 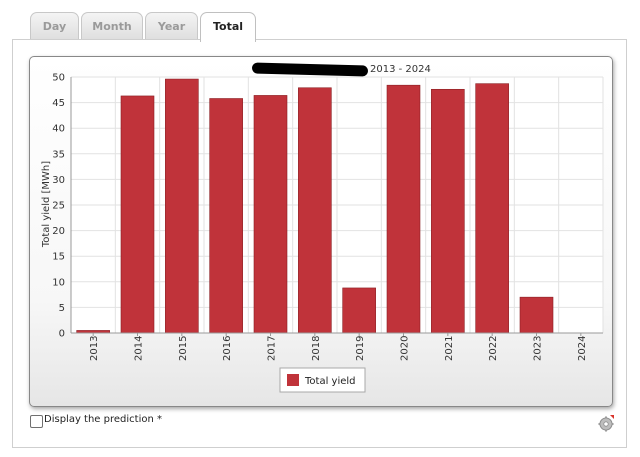 I want to click on tab-day: Day, so click(x=54, y=26).